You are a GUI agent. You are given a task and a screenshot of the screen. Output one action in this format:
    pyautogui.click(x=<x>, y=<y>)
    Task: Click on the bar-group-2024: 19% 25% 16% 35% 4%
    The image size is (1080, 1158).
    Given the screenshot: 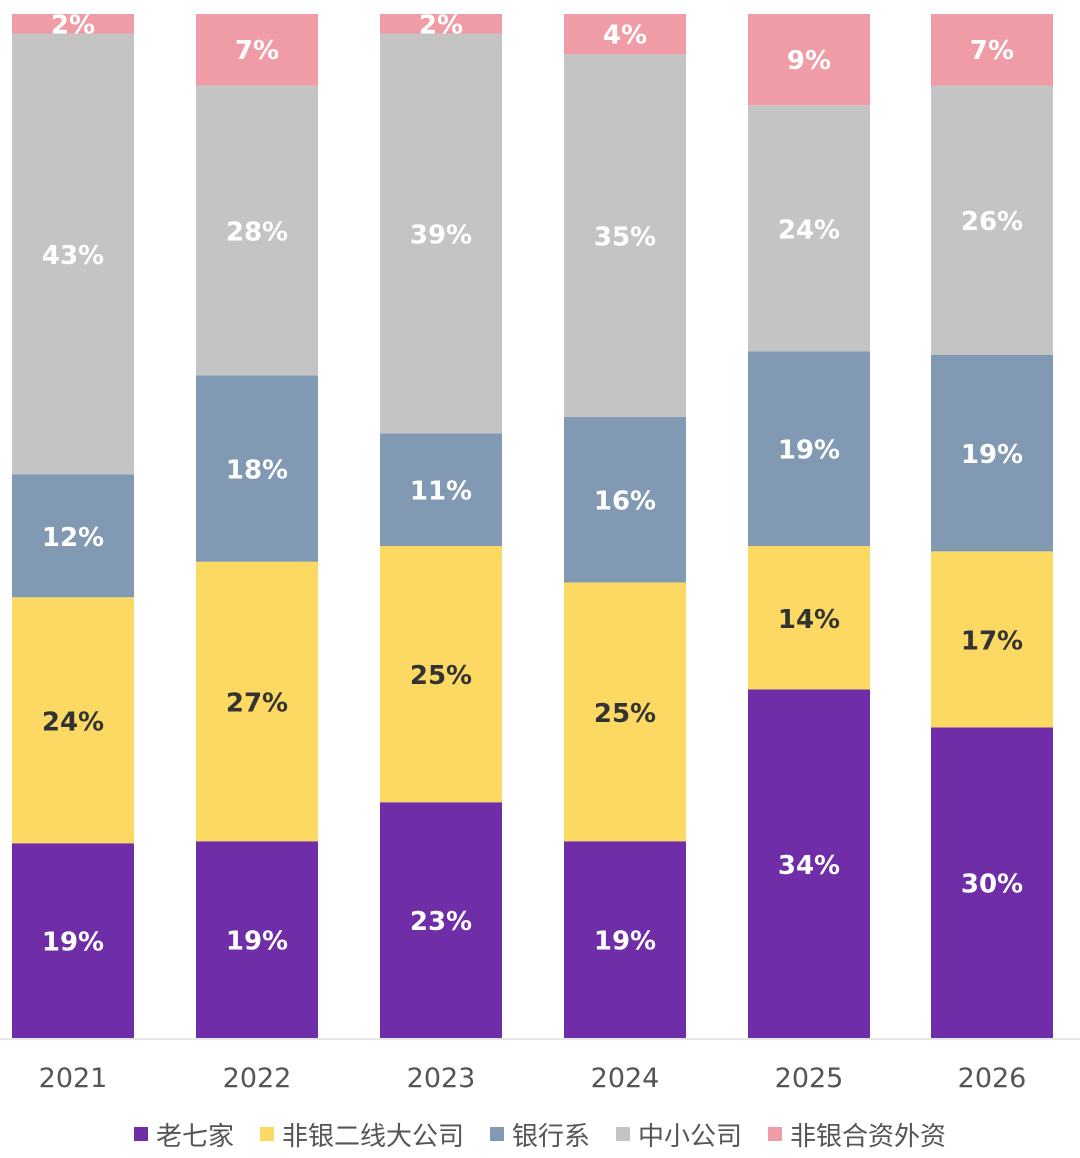 What is the action you would take?
    pyautogui.click(x=625, y=526)
    